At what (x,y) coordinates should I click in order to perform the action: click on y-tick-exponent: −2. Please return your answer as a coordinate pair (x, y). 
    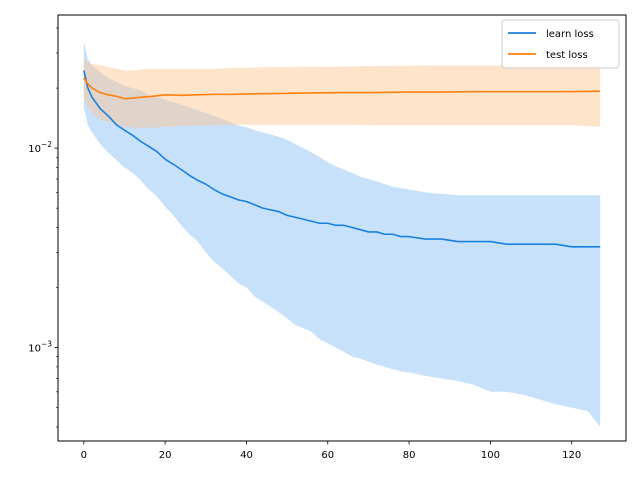
    Looking at the image, I should click on (46, 144).